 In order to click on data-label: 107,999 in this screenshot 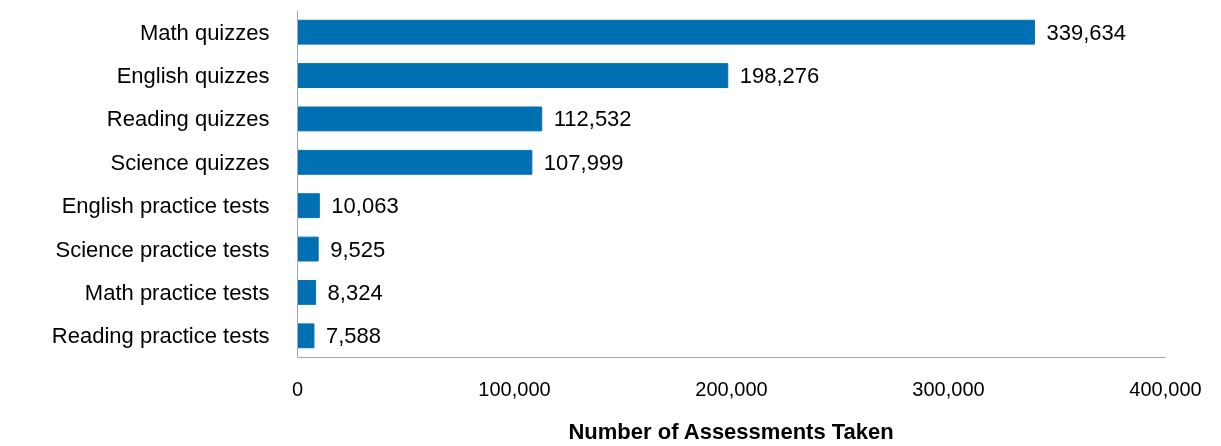, I will do `click(583, 162)`.